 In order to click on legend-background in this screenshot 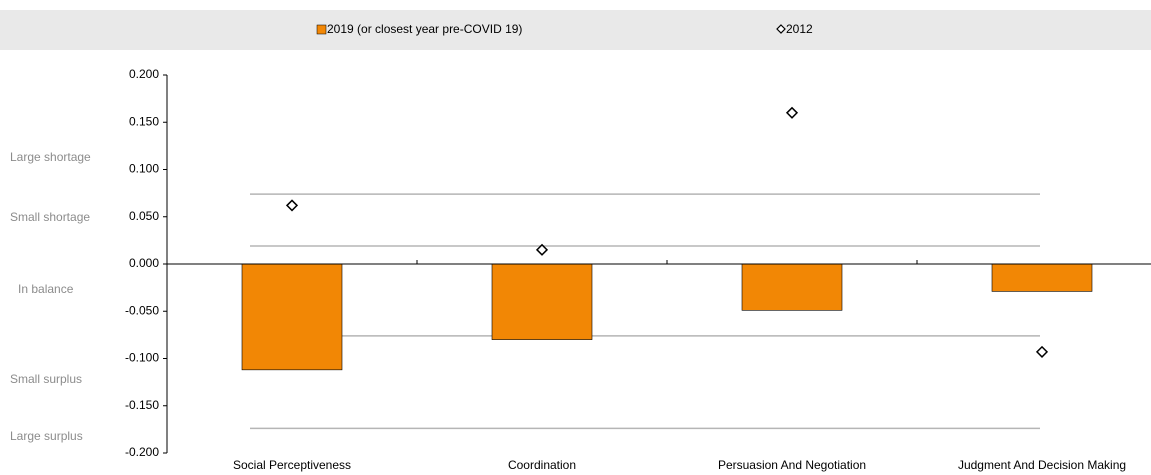, I will do `click(575, 30)`.